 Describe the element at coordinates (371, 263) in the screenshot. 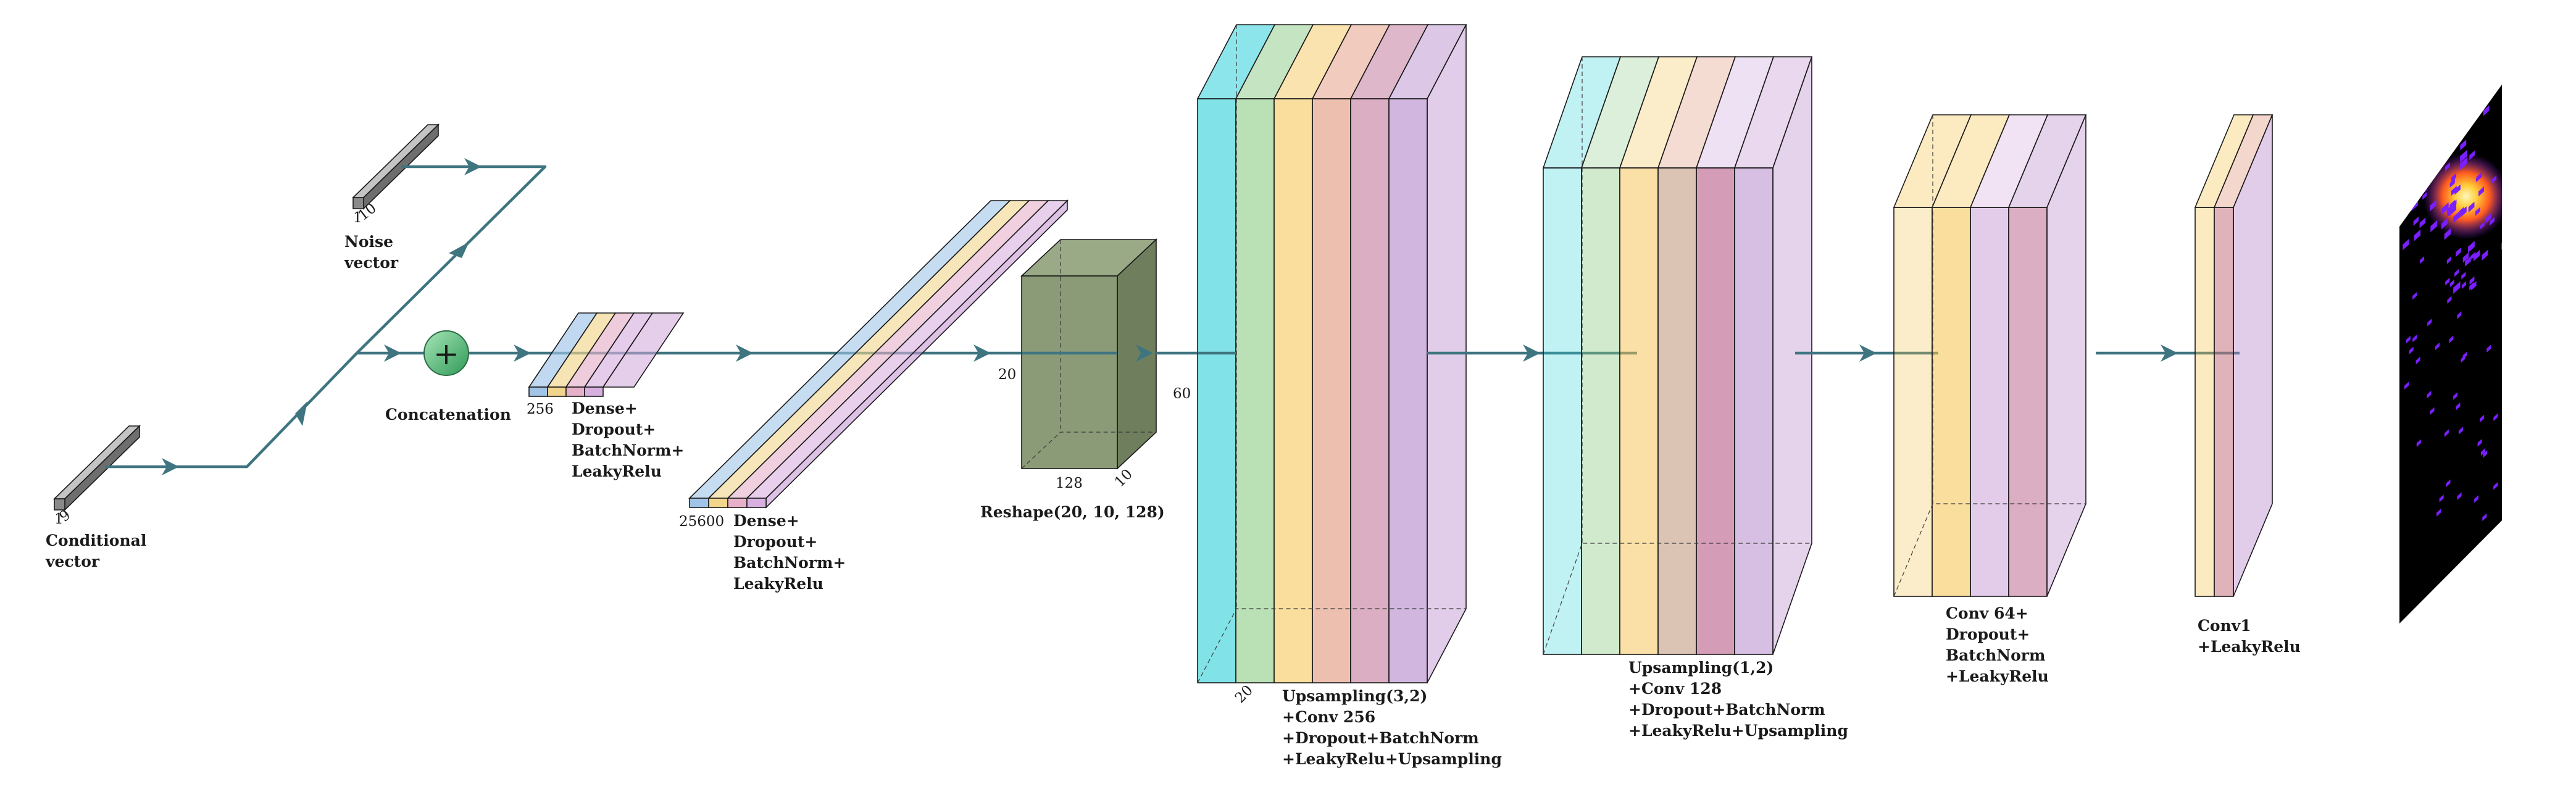

I see `noise-label-line2: vector` at that location.